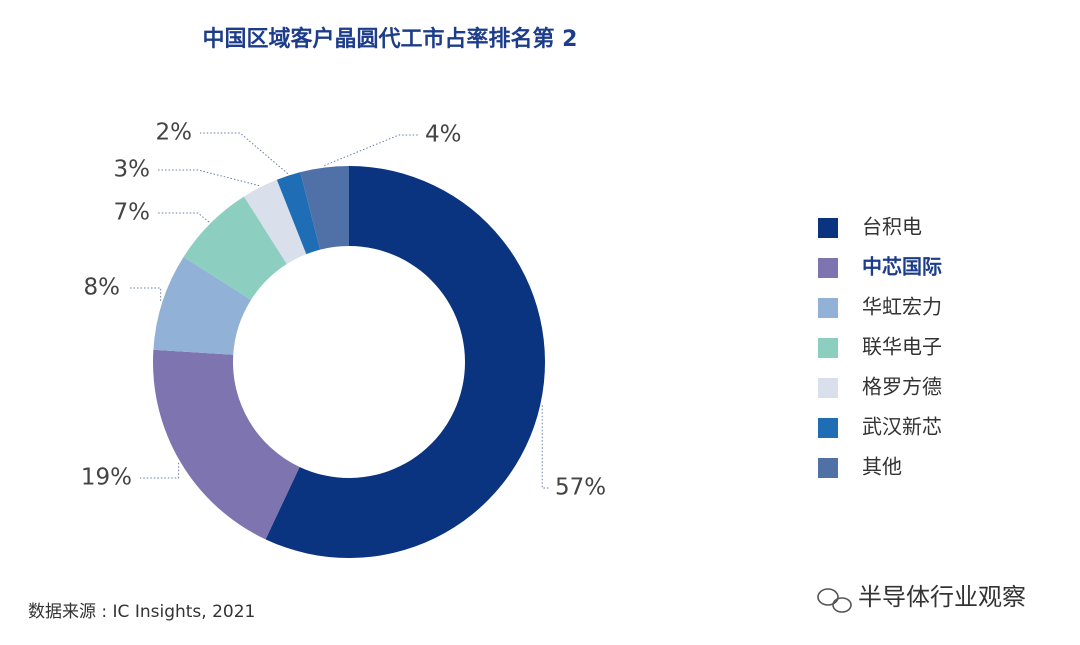 This screenshot has height=645, width=1080. I want to click on legend-label: 联华电子, so click(902, 347).